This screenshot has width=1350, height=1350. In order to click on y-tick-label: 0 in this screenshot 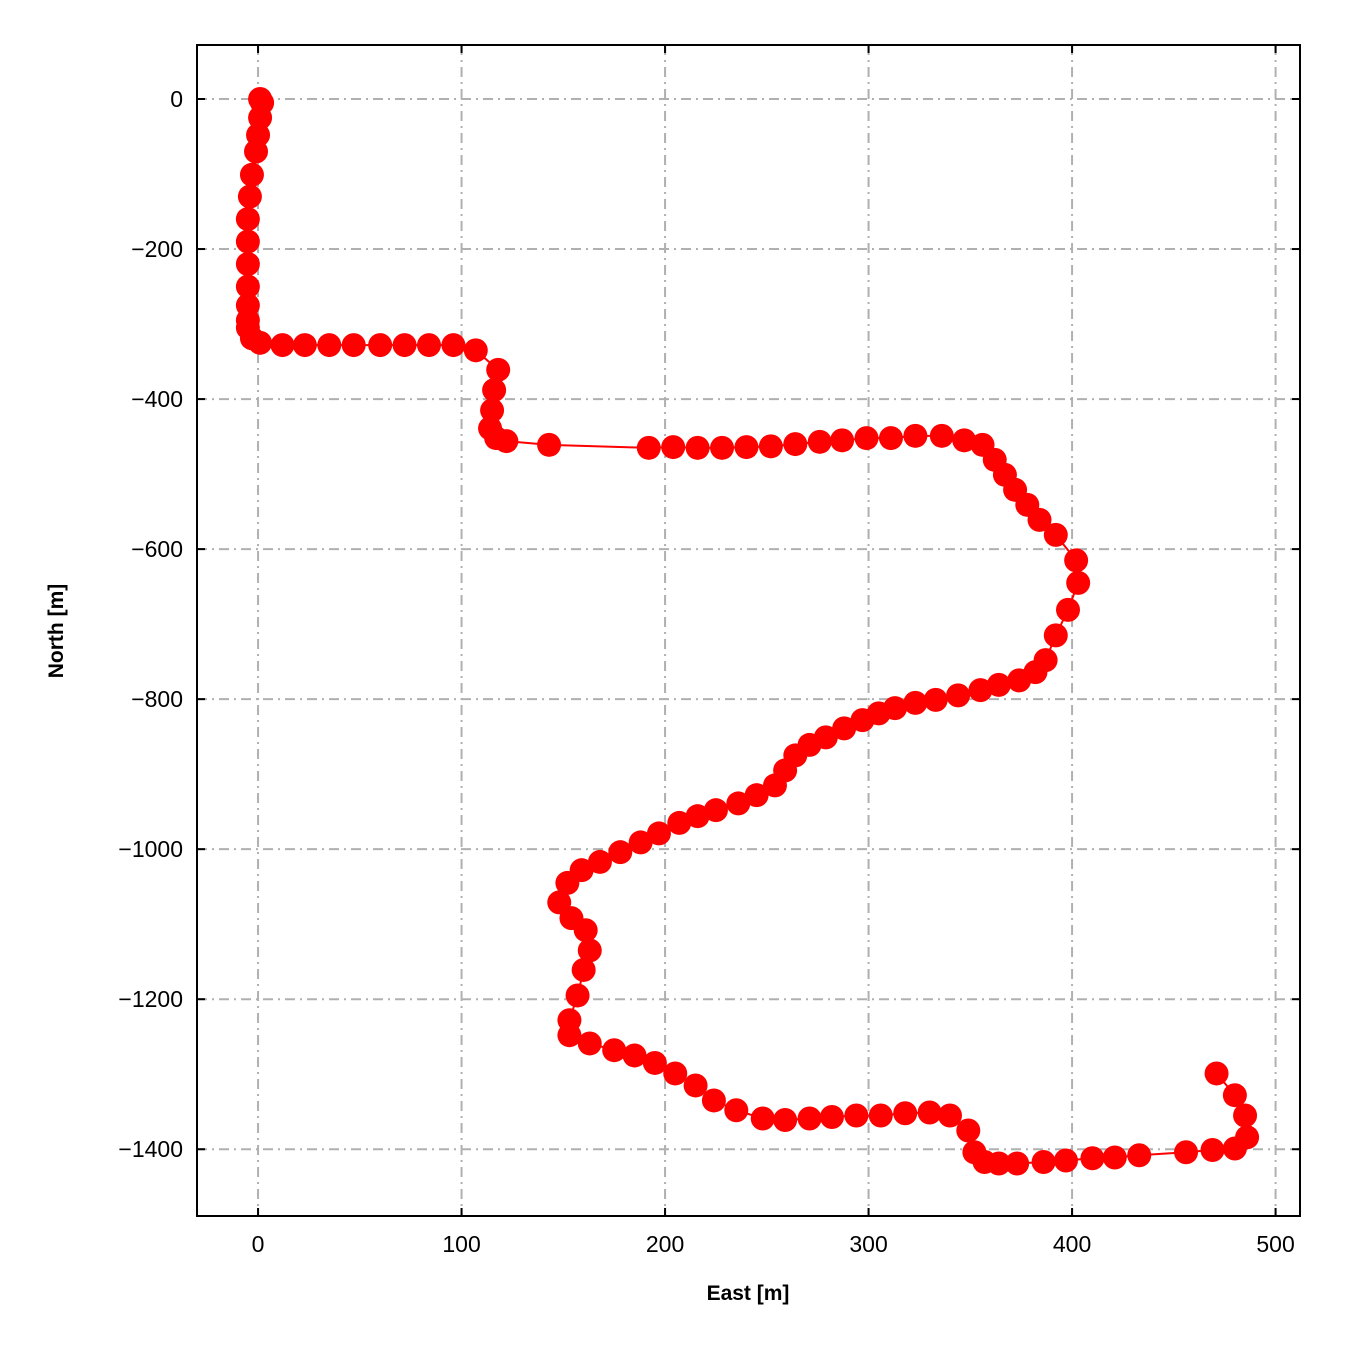, I will do `click(176, 99)`.